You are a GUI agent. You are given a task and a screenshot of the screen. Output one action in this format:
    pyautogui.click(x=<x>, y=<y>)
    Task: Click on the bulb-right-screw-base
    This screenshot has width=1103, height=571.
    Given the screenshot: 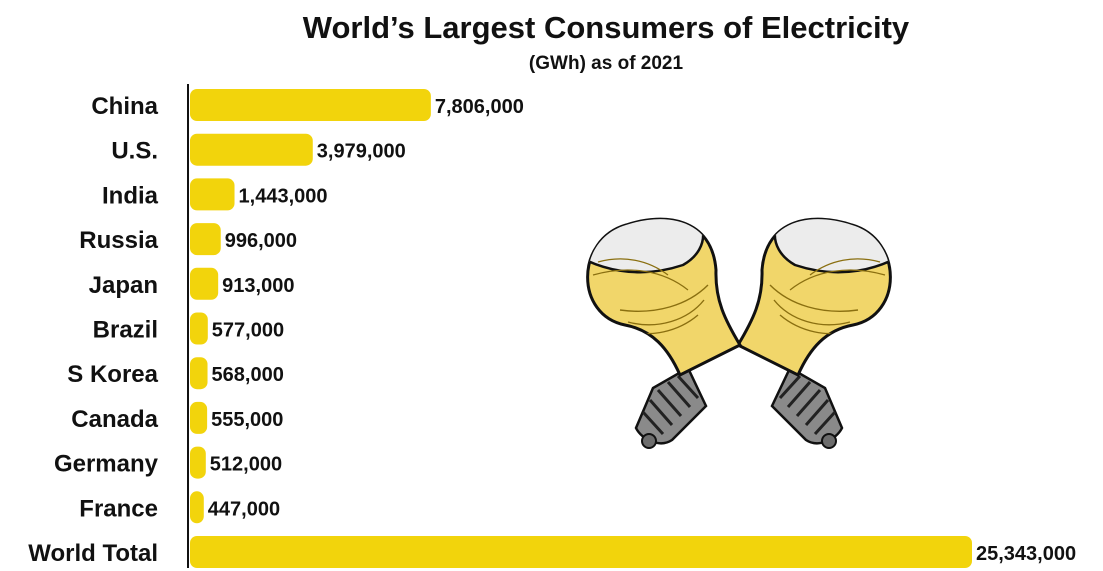 What is the action you would take?
    pyautogui.click(x=807, y=407)
    